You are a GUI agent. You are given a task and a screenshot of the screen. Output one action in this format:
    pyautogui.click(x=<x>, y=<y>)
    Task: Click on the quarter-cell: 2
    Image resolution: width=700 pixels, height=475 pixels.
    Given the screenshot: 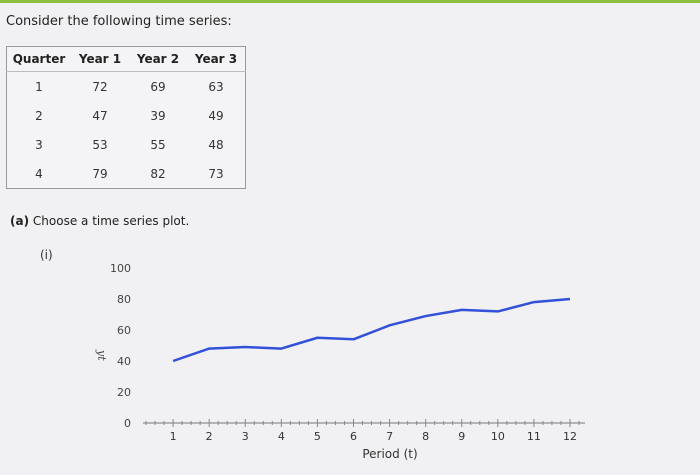 What is the action you would take?
    pyautogui.click(x=38, y=115)
    